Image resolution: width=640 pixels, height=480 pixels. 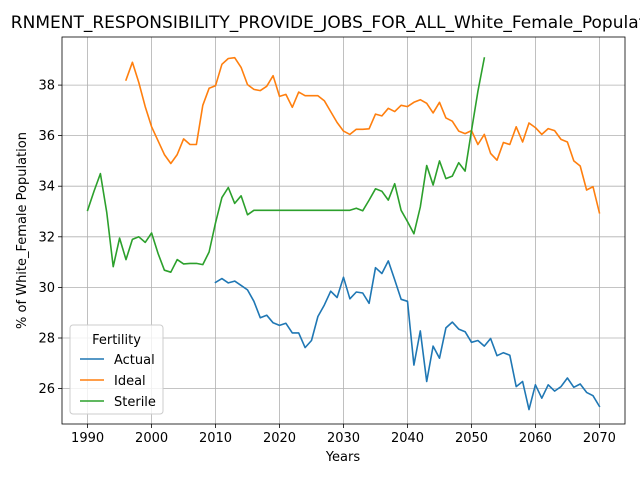 What do you see at coordinates (599, 438) in the screenshot?
I see `x-tick-label: 2070` at bounding box center [599, 438].